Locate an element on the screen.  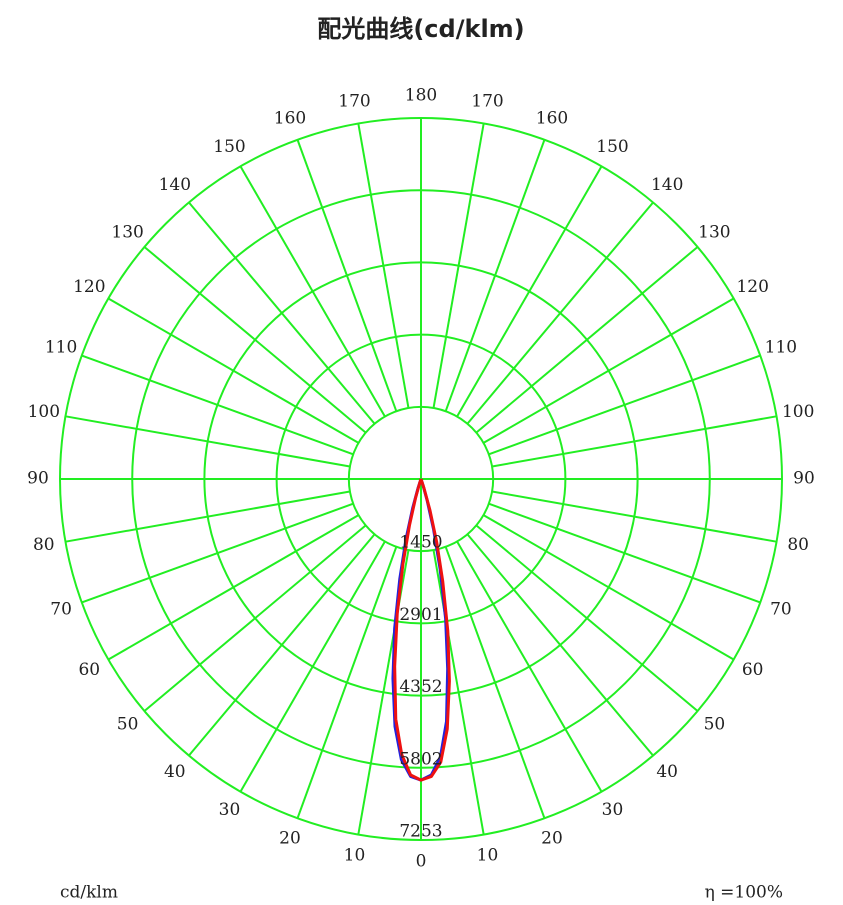
chart-title: 配光曲线(cd/klm) is located at coordinates (420, 29).